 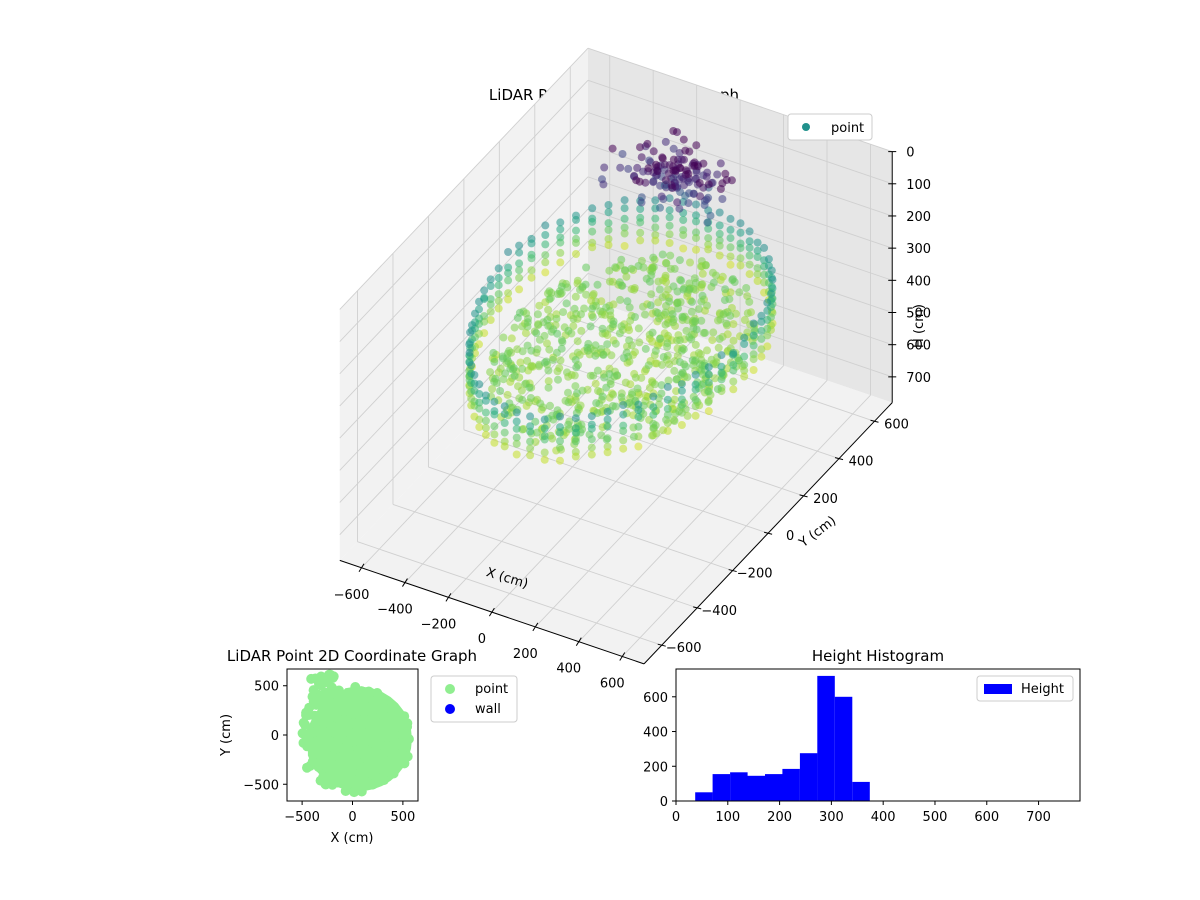 What do you see at coordinates (655, 698) in the screenshot?
I see `histogram-y-tick-label: 600` at bounding box center [655, 698].